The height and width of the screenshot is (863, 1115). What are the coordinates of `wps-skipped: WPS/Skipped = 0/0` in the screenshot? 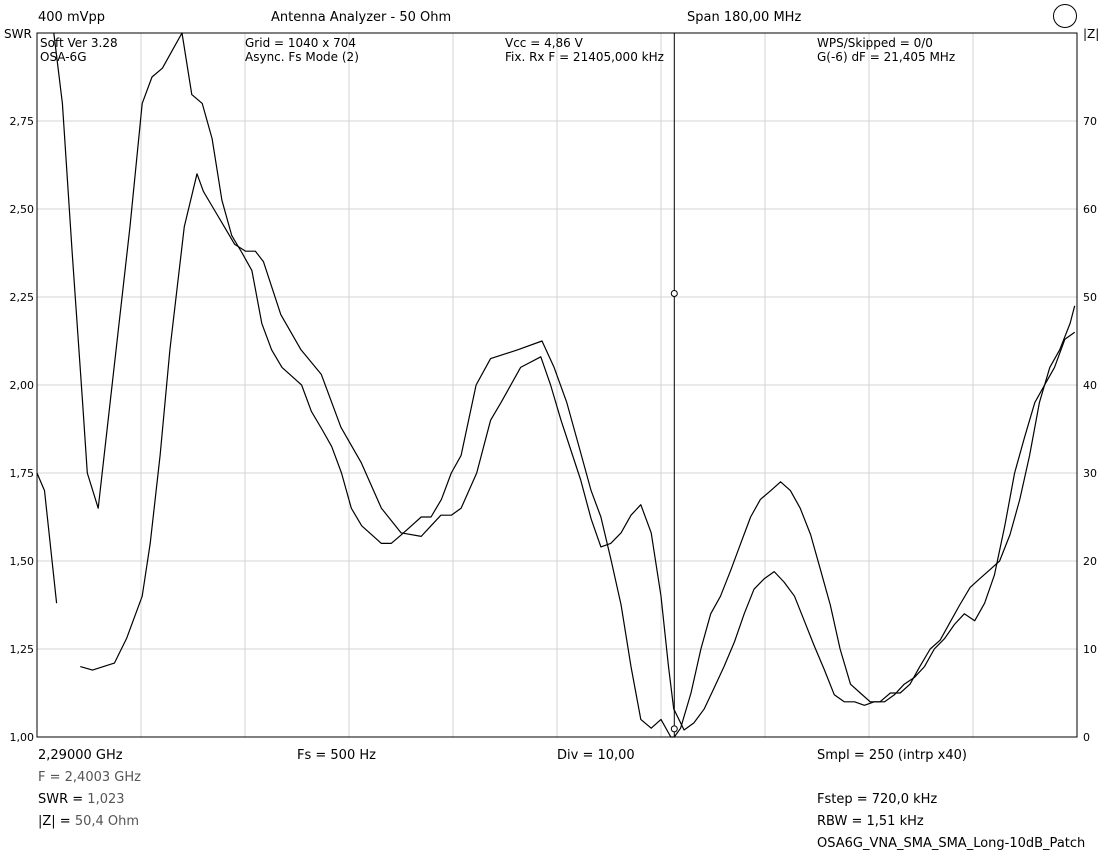 It's located at (875, 43).